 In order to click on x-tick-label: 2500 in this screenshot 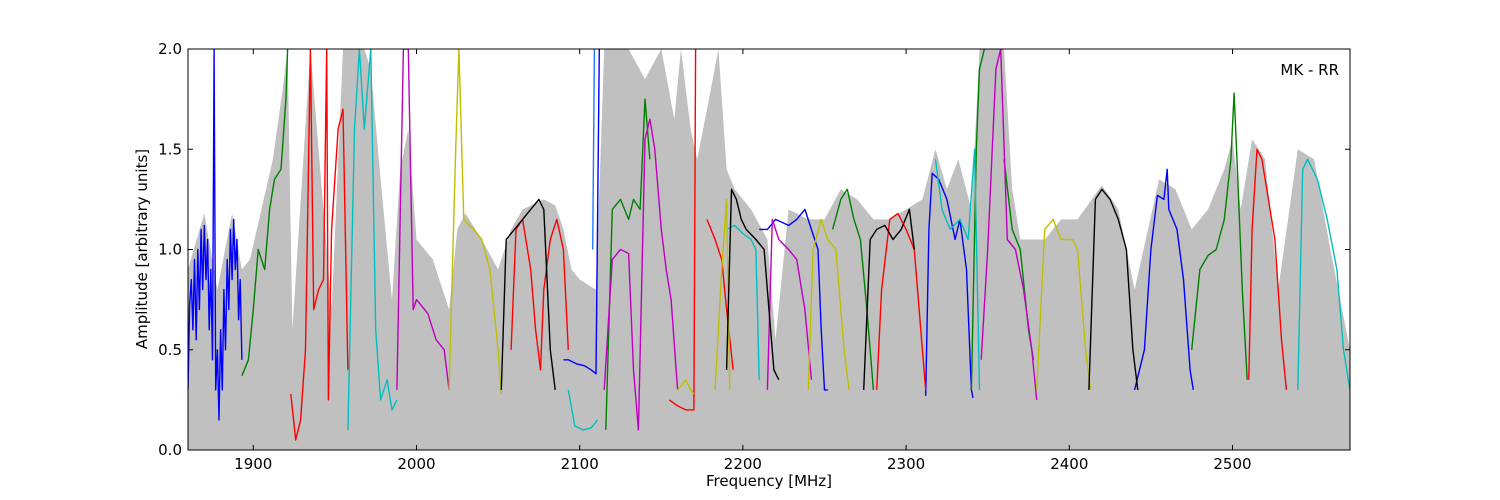, I will do `click(1232, 464)`.